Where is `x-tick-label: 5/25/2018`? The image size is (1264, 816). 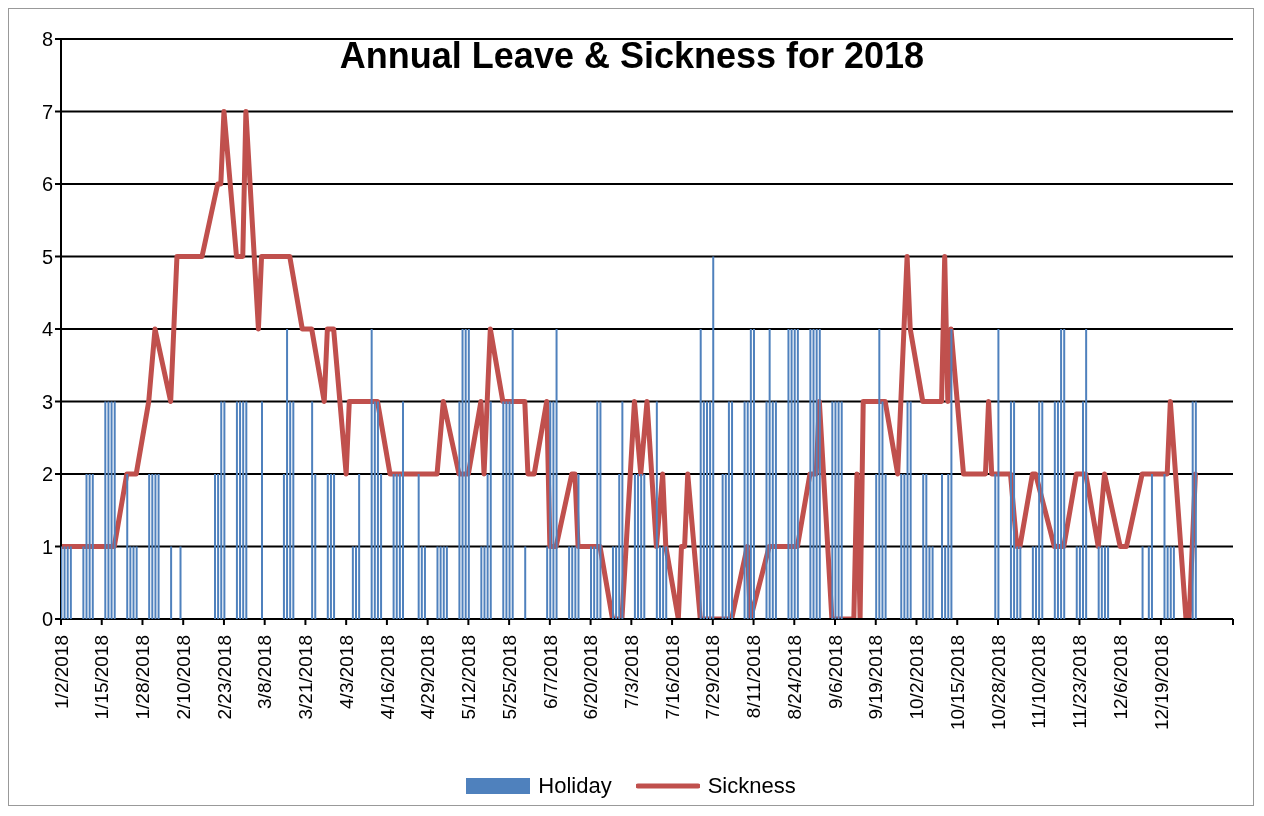 x-tick-label: 5/25/2018 is located at coordinates (509, 677).